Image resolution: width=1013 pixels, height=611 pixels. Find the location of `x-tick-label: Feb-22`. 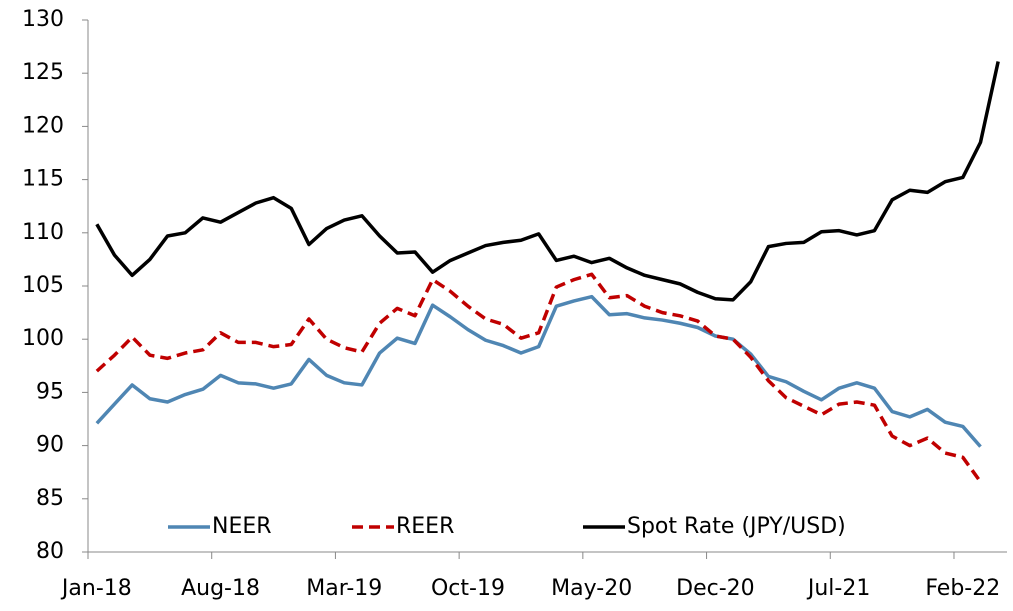

x-tick-label: Feb-22 is located at coordinates (962, 588).